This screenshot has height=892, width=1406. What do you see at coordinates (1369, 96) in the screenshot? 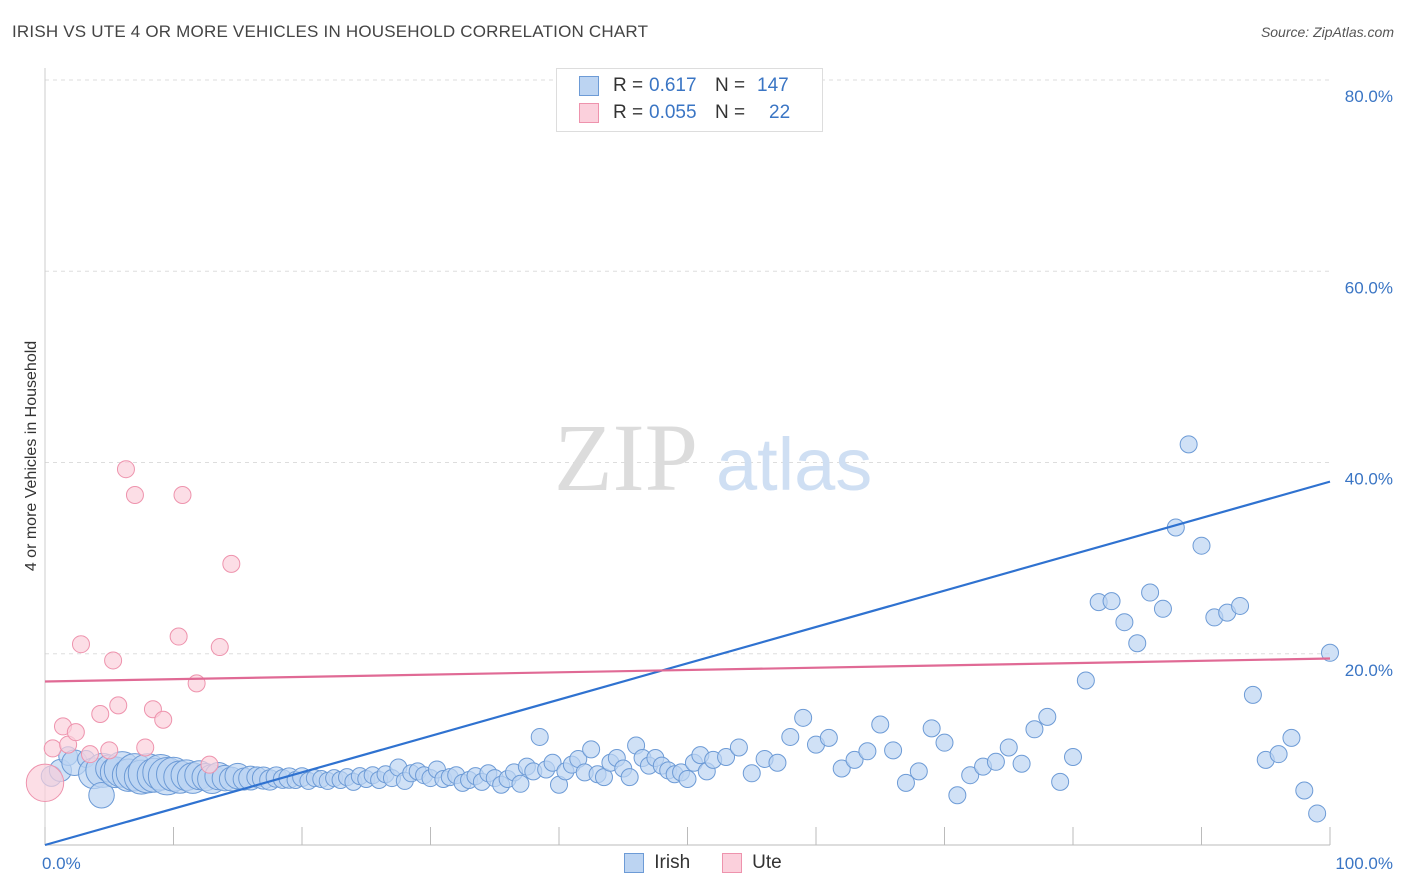
I see `y-tick-label: 80.0%` at bounding box center [1369, 96].